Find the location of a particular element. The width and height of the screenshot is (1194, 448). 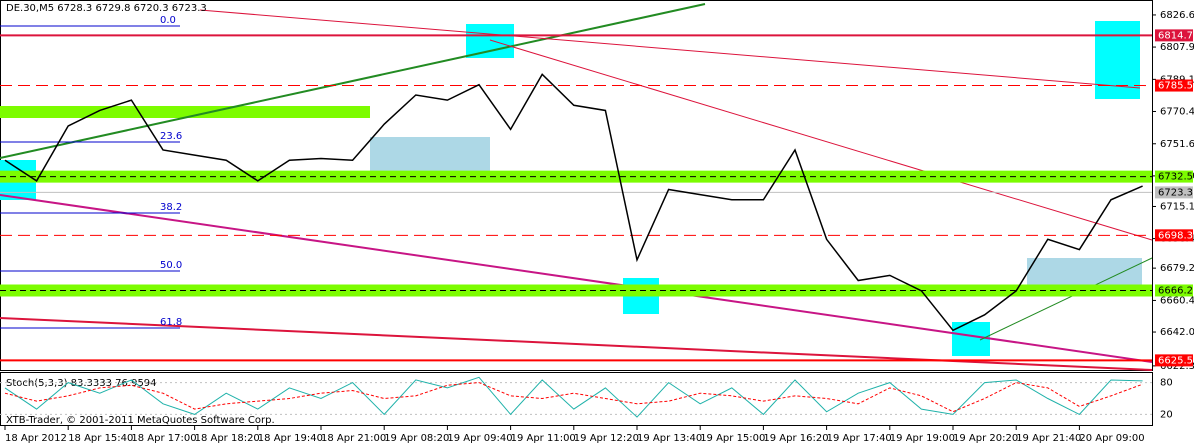

level-label: 6625.5 is located at coordinates (1175, 360).